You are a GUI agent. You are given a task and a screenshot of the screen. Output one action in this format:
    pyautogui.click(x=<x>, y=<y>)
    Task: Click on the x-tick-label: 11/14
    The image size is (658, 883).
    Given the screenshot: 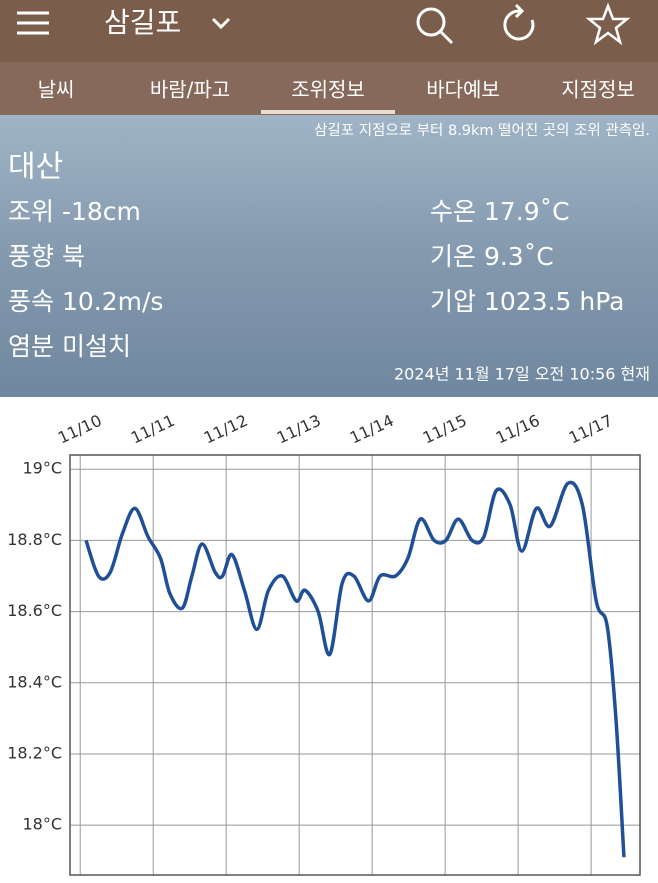 What is the action you would take?
    pyautogui.click(x=372, y=429)
    